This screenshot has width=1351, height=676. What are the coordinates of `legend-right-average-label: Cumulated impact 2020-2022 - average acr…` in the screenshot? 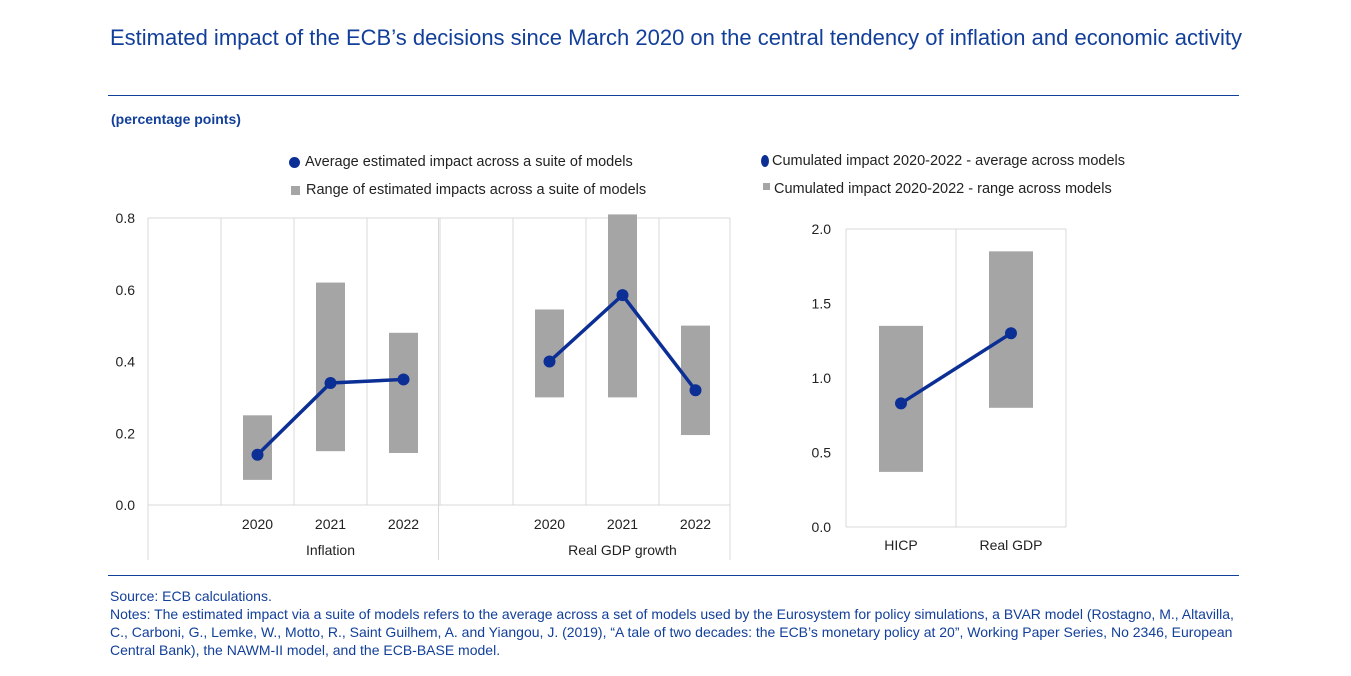 It's located at (949, 161).